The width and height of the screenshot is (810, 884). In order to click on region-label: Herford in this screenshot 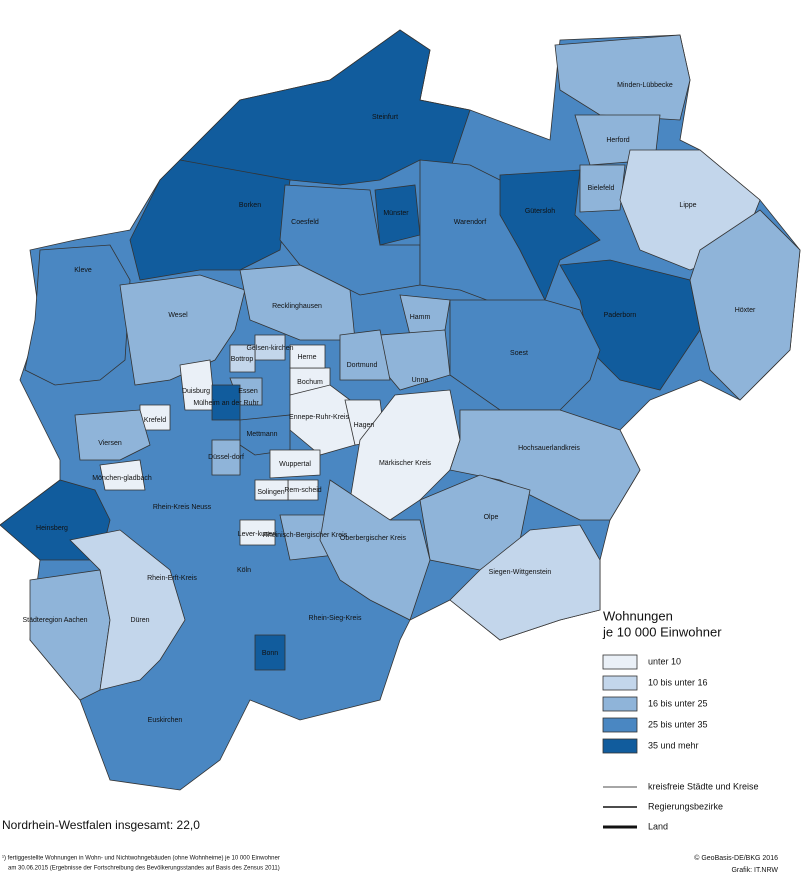, I will do `click(617, 140)`.